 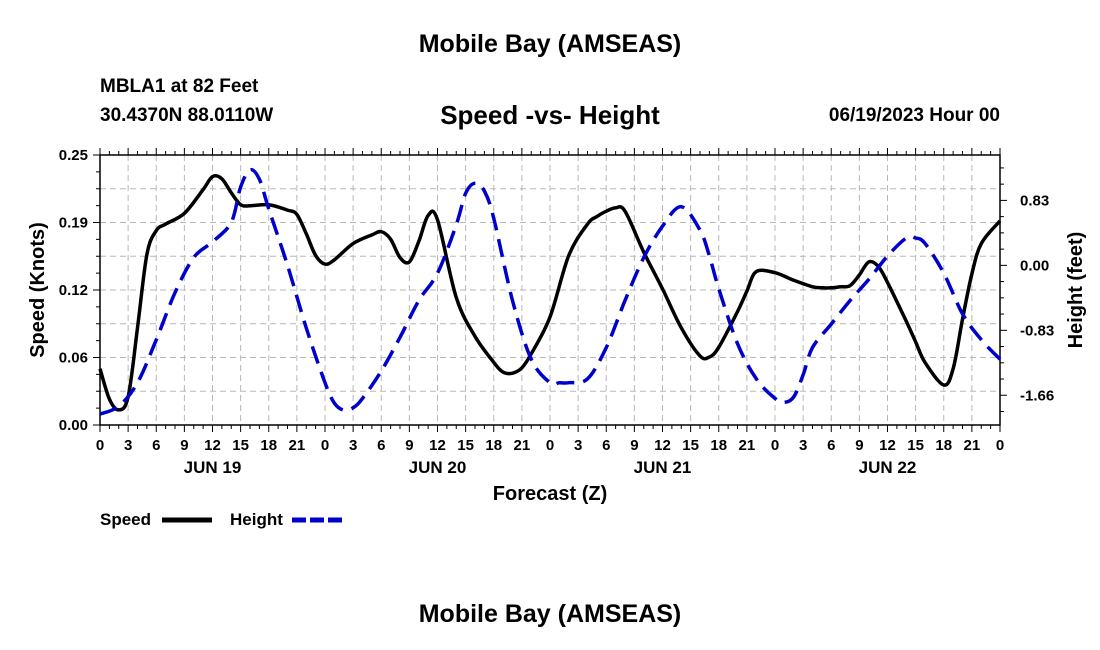 What do you see at coordinates (73, 290) in the screenshot?
I see `y-tick-label: 0.12` at bounding box center [73, 290].